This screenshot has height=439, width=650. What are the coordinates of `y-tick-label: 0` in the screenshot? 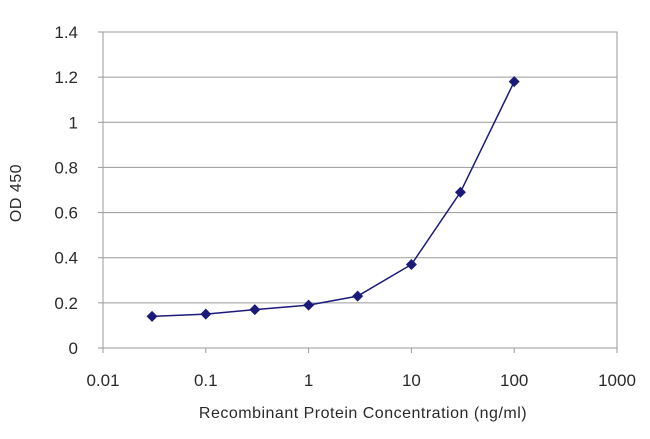 It's located at (73, 348).